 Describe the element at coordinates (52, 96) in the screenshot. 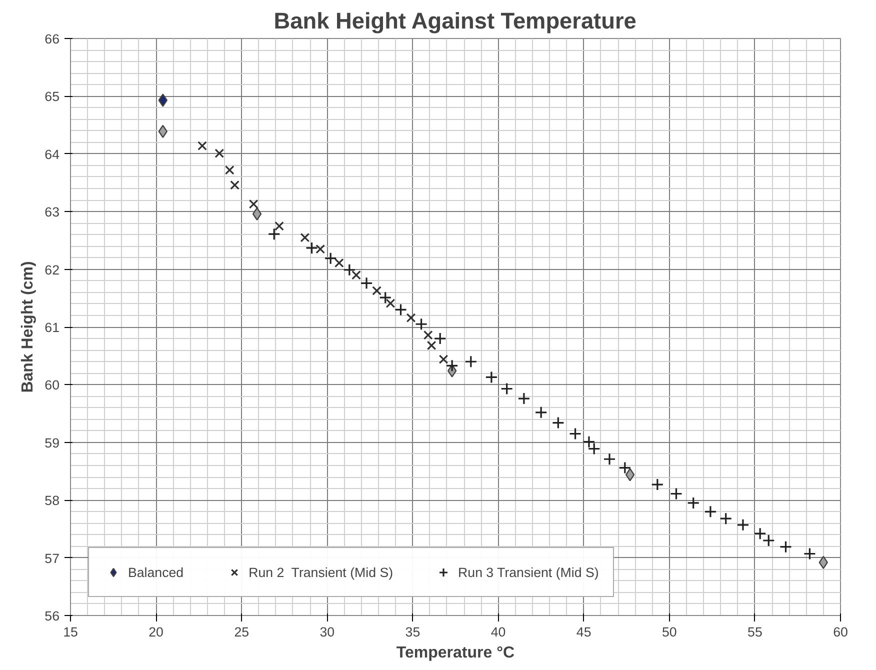

I see `y-tick-label: 65` at that location.